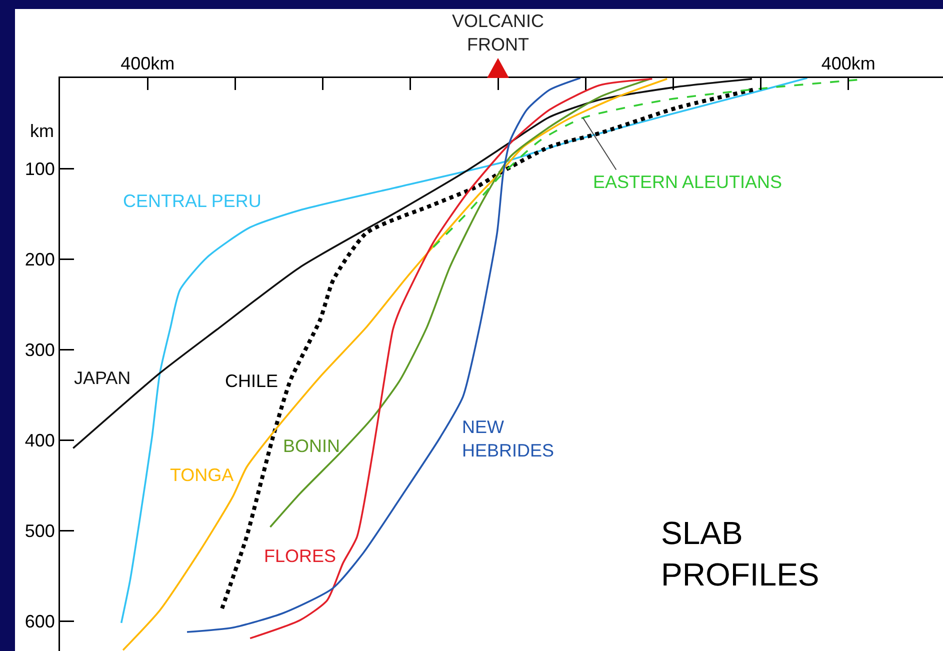  Describe the element at coordinates (102, 378) in the screenshot. I see `series-label: JAPAN` at that location.